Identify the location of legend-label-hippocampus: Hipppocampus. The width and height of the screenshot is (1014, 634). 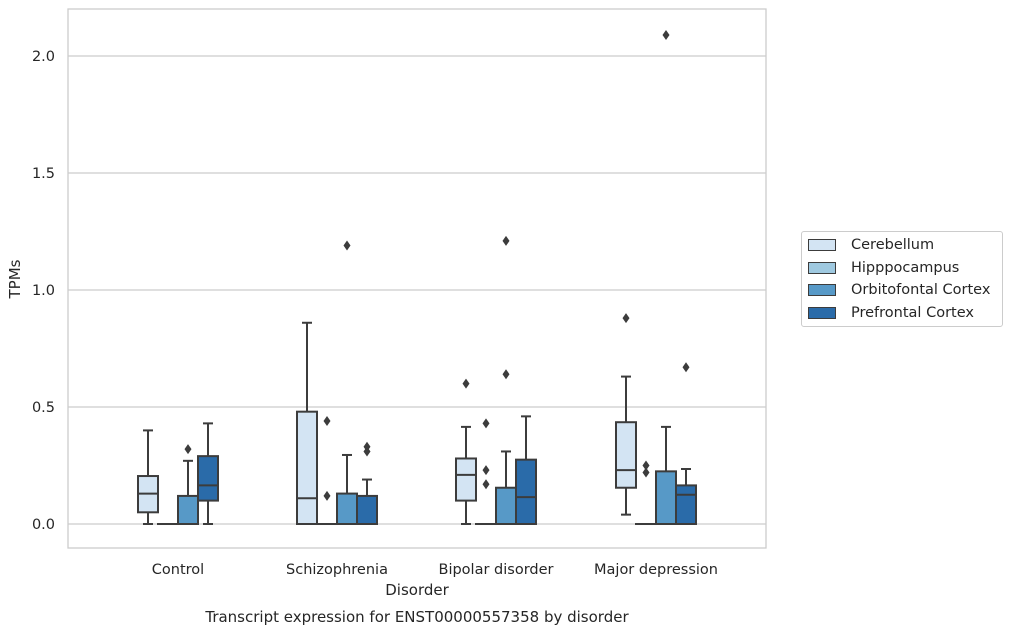
(905, 268).